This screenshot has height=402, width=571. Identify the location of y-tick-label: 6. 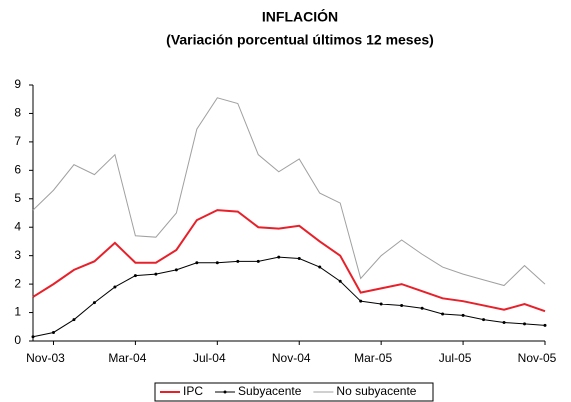
(17, 170).